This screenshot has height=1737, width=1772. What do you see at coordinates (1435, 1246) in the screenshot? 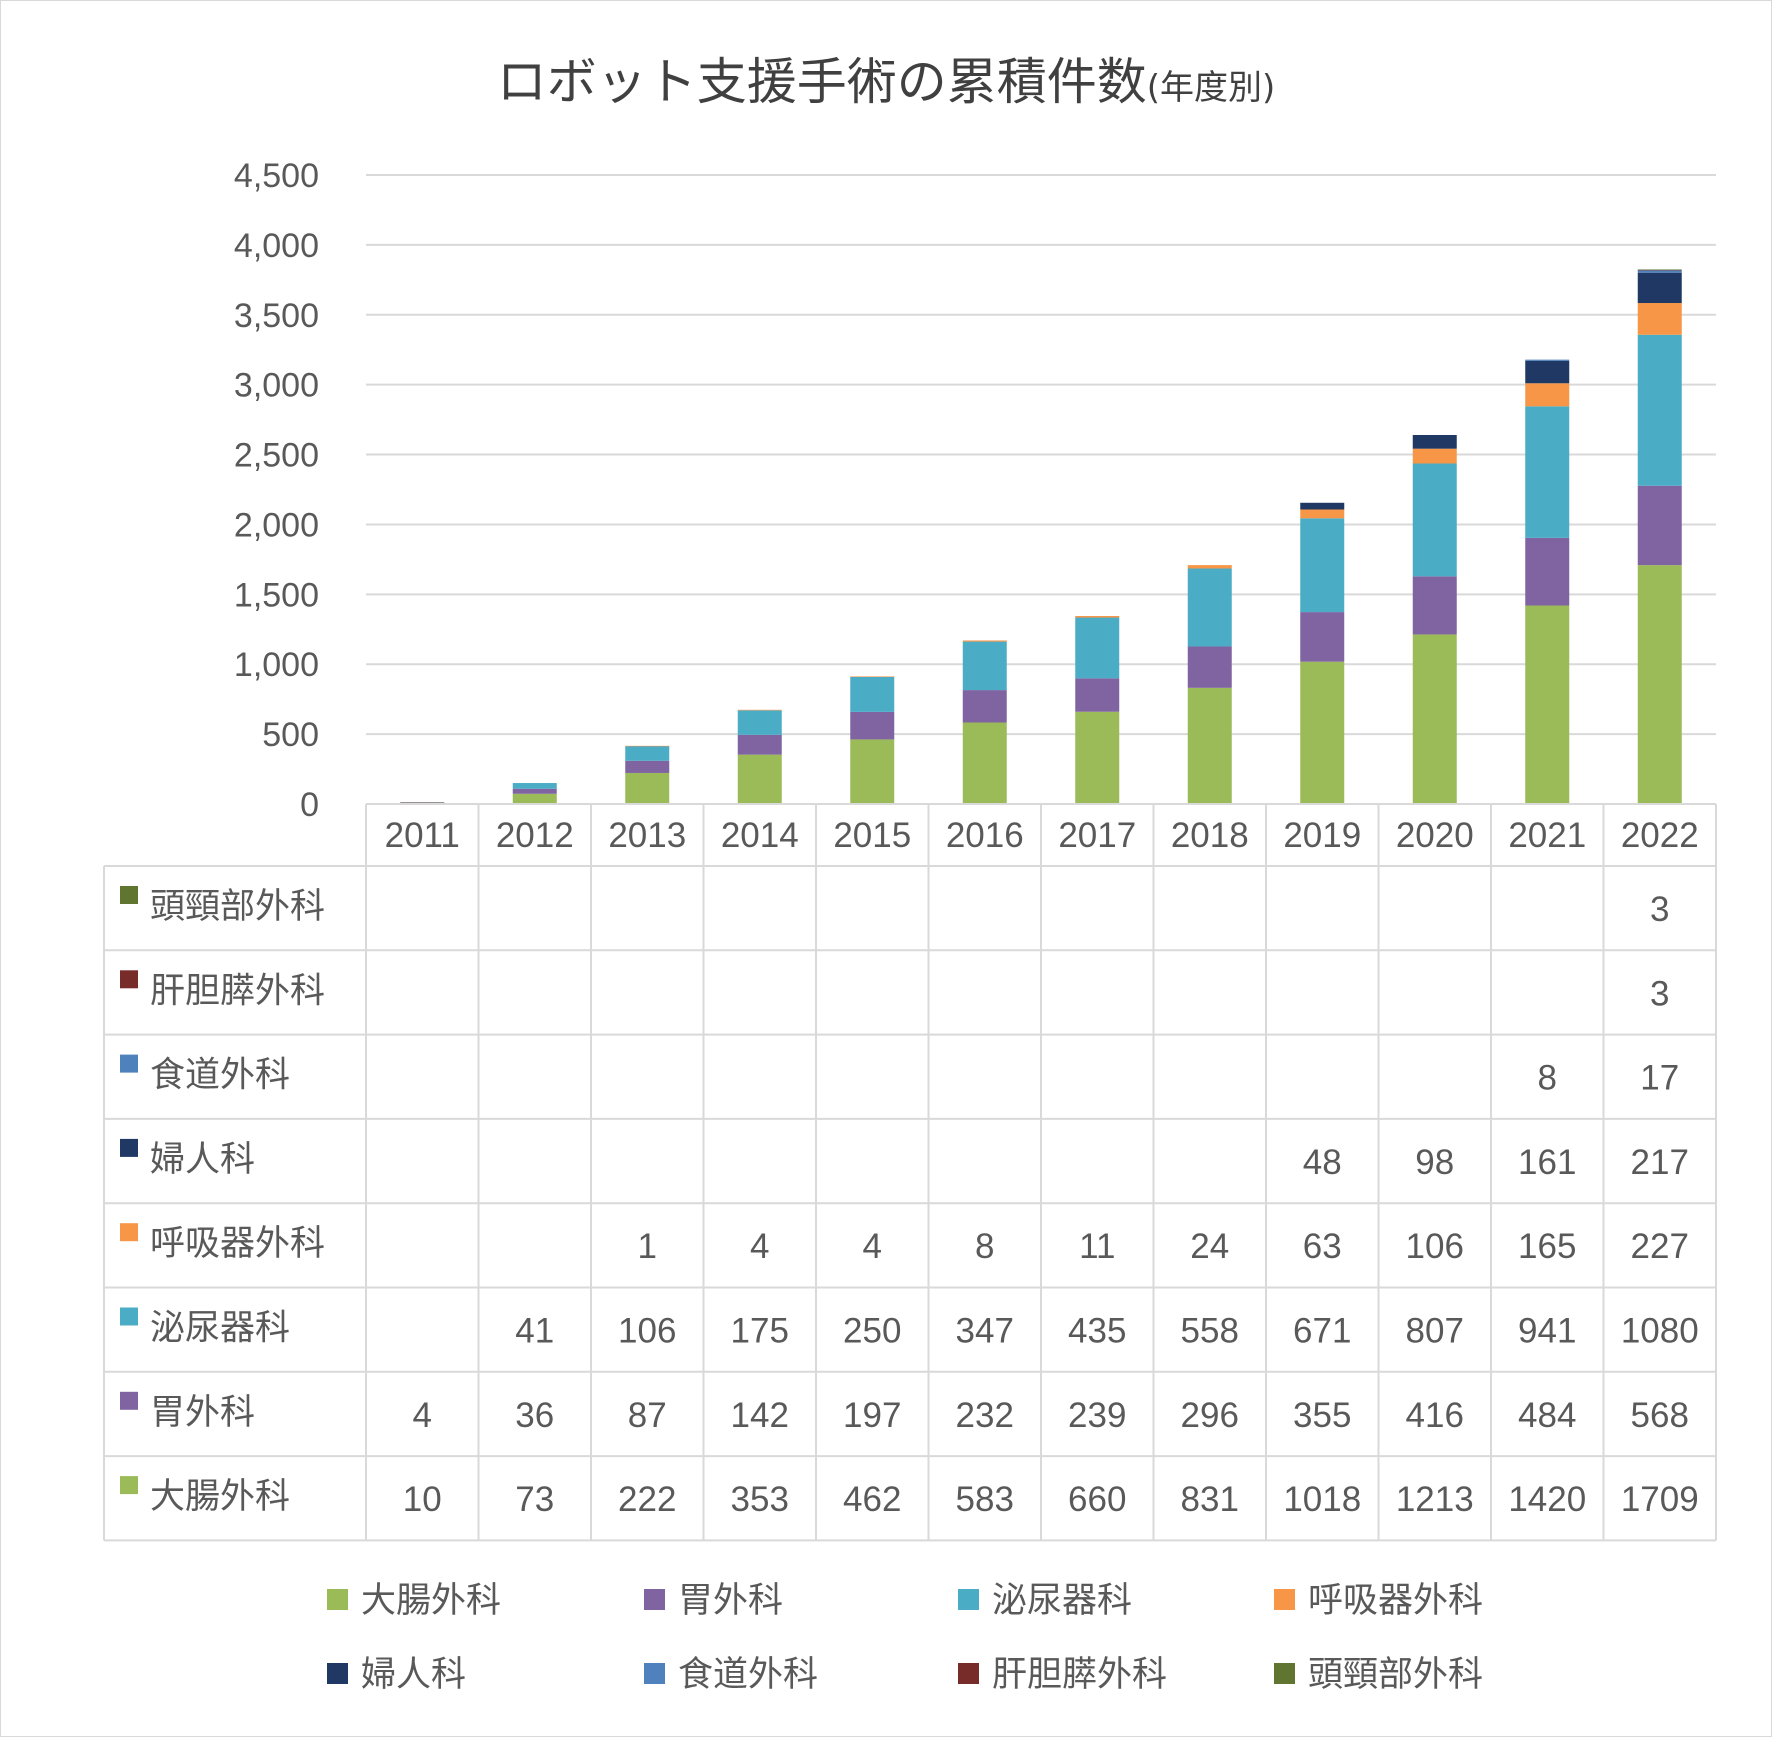
I see `table-cell-value: 106` at bounding box center [1435, 1246].